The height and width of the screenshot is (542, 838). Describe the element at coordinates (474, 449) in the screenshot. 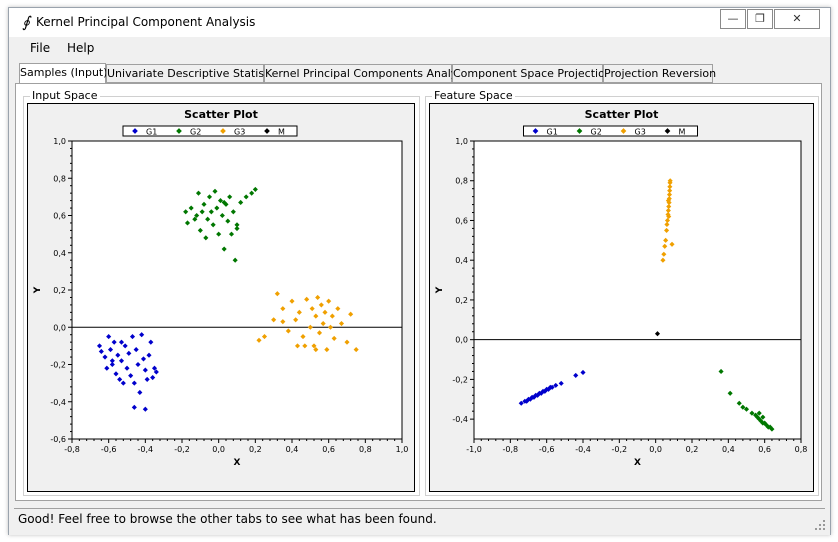

I see `x-tick-label: -1,0` at that location.